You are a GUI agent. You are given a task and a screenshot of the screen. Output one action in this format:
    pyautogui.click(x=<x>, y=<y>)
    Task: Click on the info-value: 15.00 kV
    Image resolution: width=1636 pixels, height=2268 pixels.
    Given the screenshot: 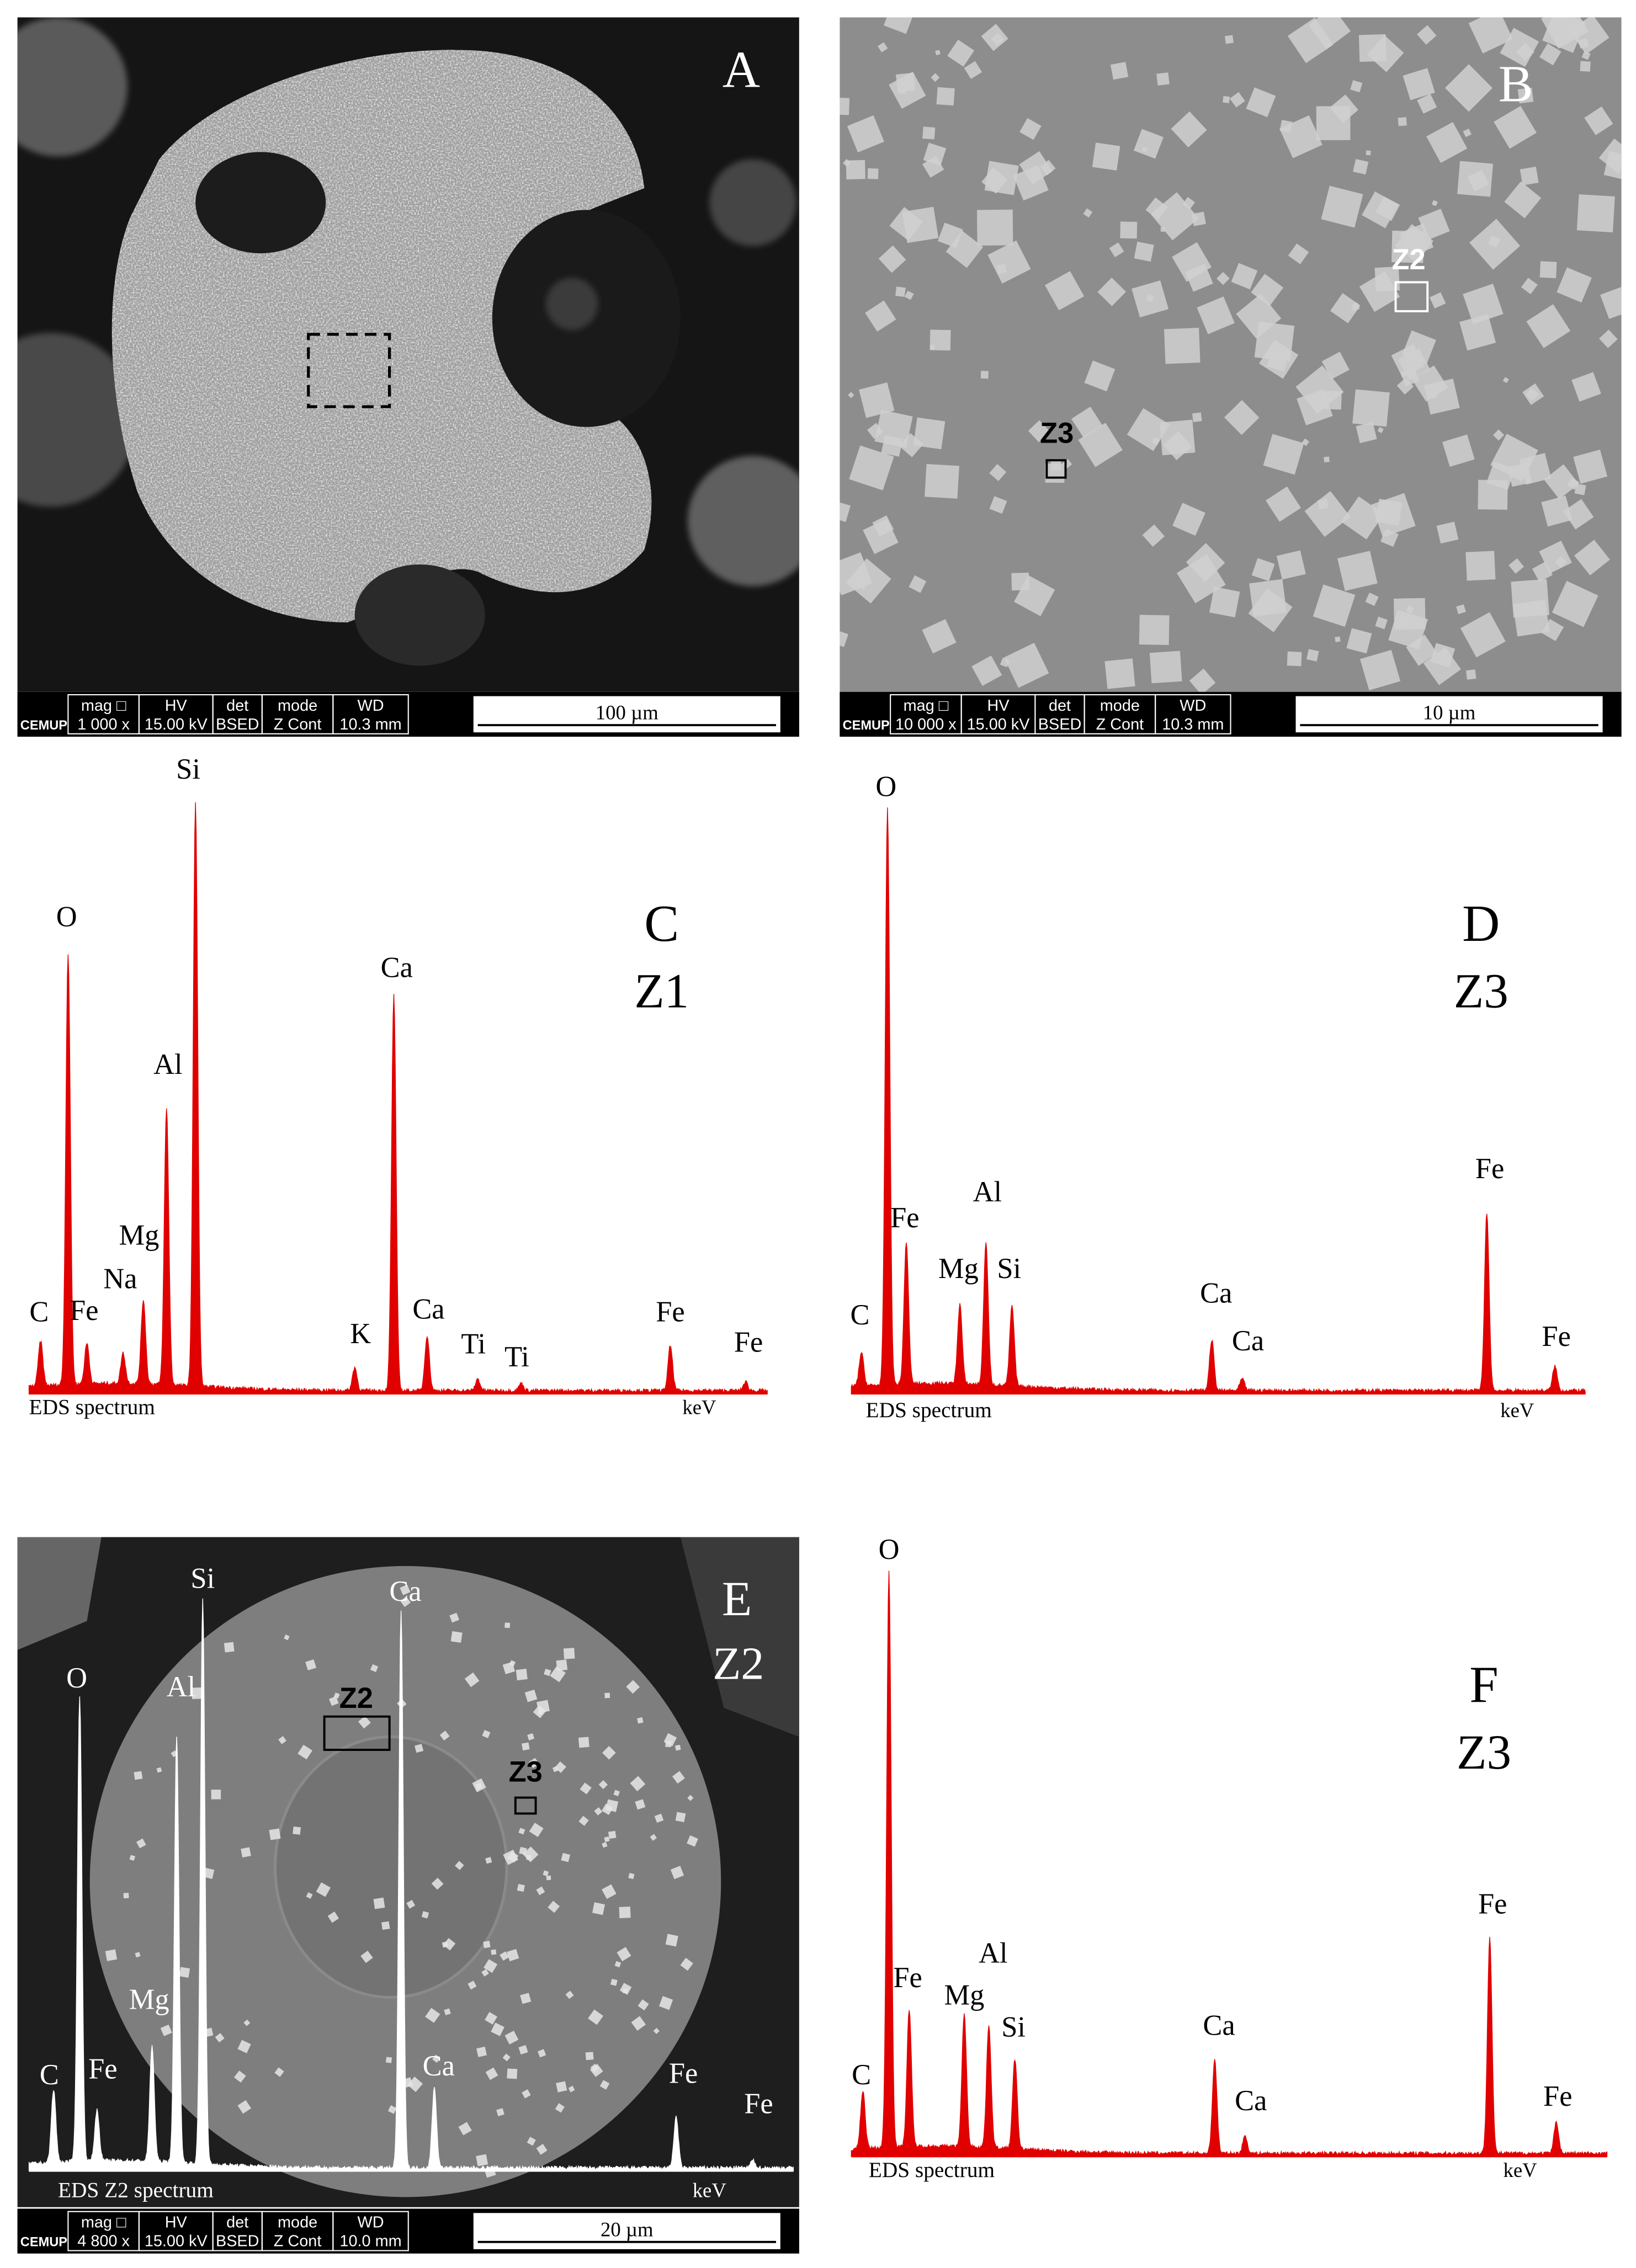 What is the action you would take?
    pyautogui.click(x=176, y=2241)
    